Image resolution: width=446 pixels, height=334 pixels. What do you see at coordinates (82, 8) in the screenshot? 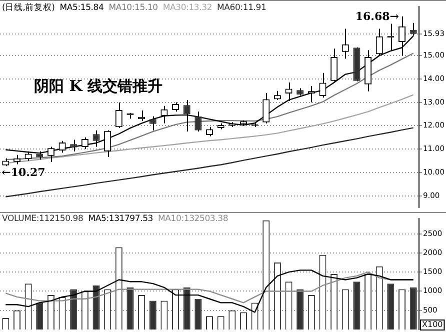
I see `text: MA5:15.84` at bounding box center [82, 8].